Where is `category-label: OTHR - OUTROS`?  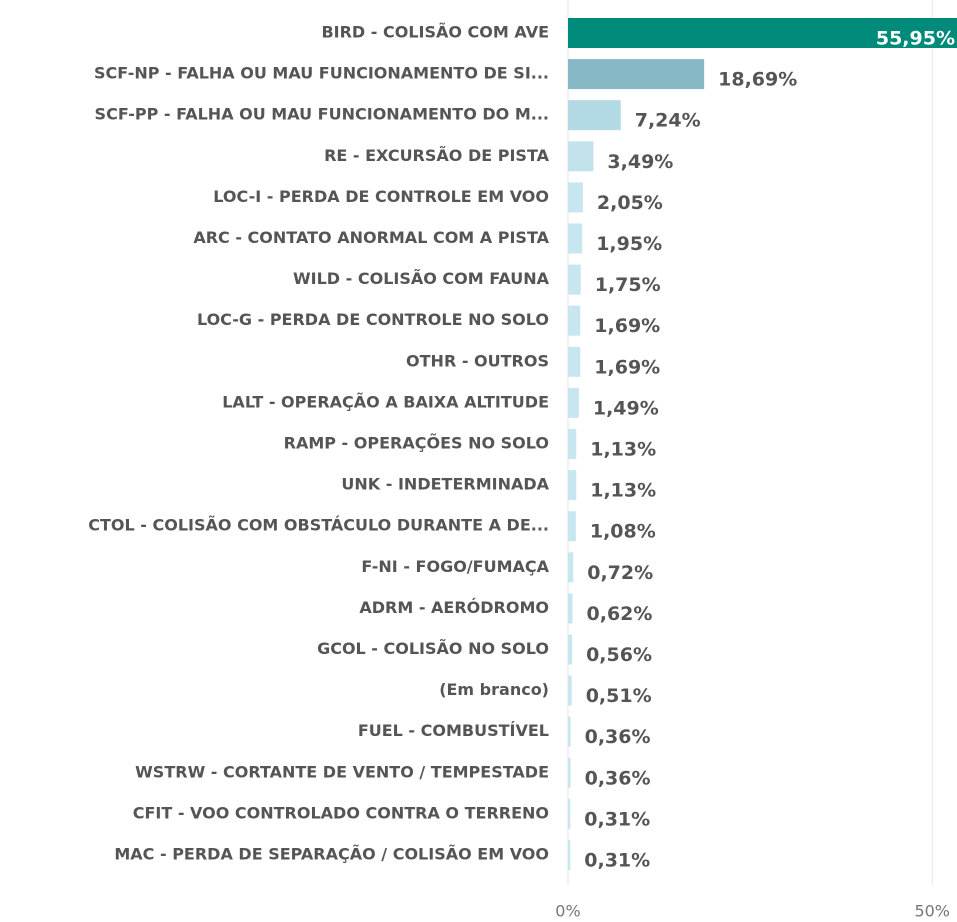
category-label: OTHR - OUTROS is located at coordinates (477, 360).